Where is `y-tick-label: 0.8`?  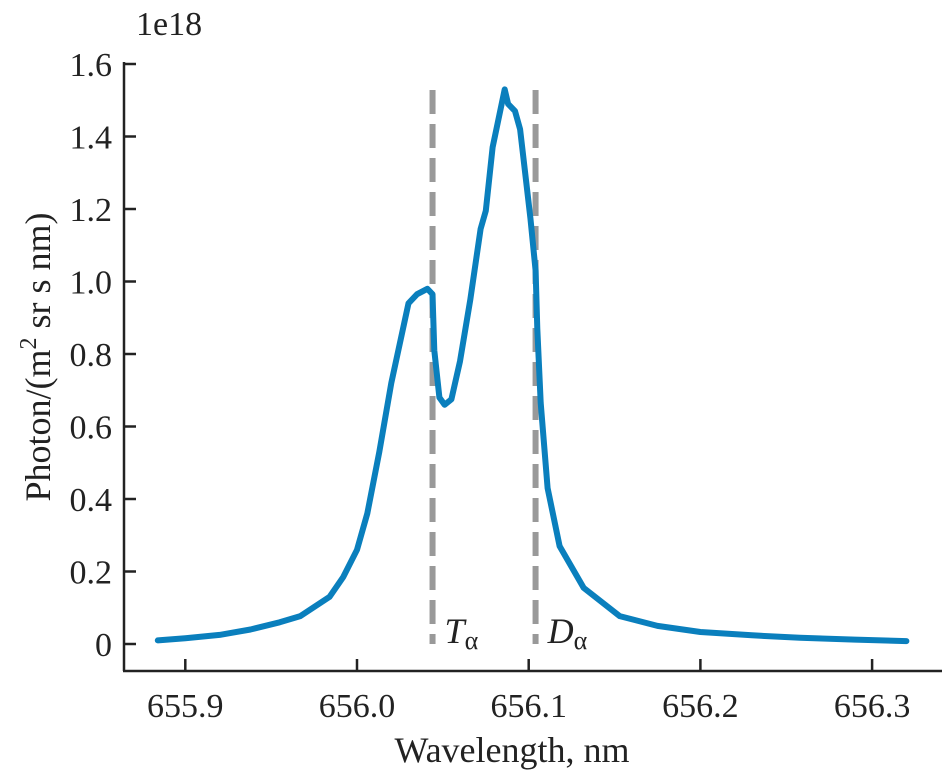 y-tick-label: 0.8 is located at coordinates (91, 355).